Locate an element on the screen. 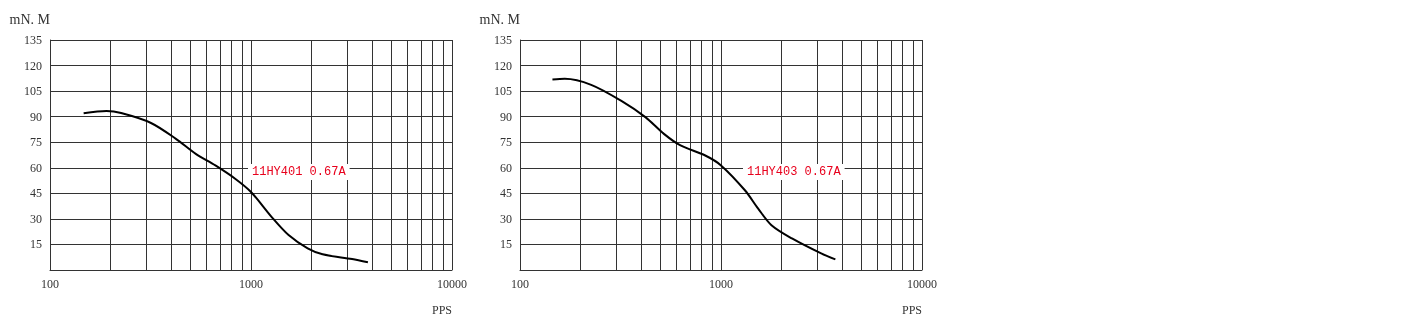 This screenshot has height=320, width=1410. annotation: 11HY403 0.67A is located at coordinates (794, 172).